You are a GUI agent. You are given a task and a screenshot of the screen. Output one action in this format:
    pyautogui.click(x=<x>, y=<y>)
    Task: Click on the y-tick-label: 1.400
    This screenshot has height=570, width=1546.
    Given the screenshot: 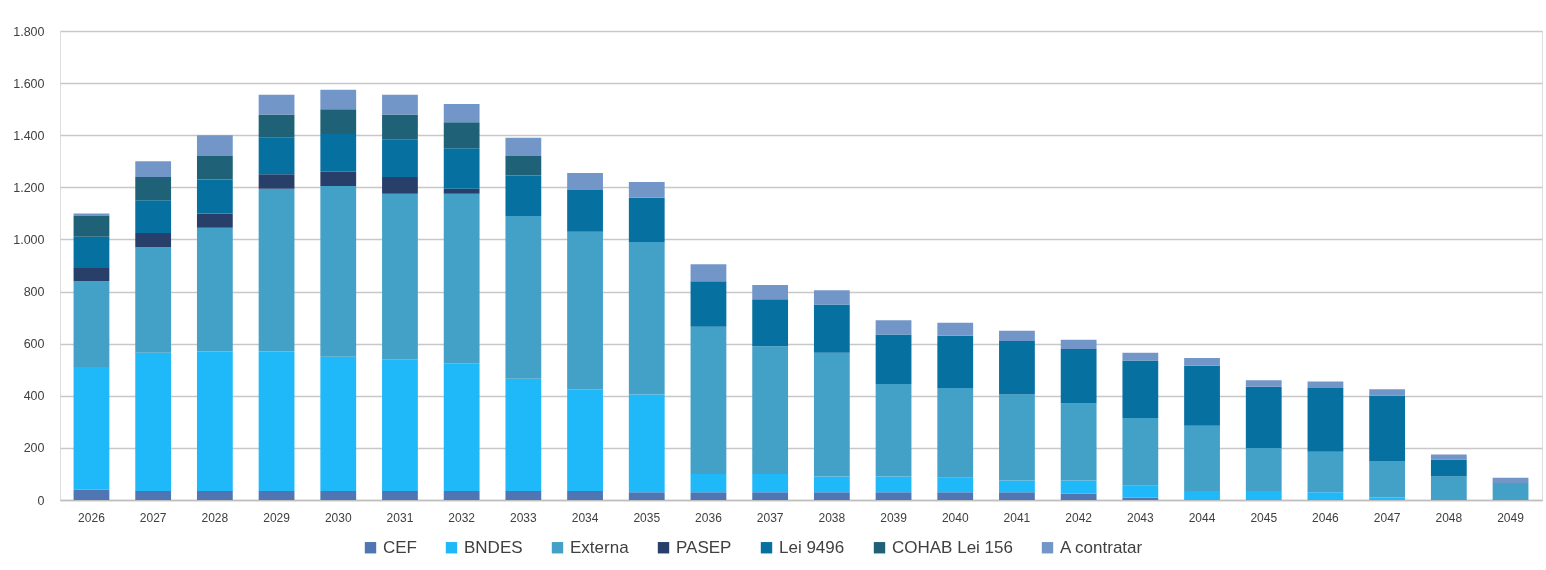 What is the action you would take?
    pyautogui.click(x=29, y=135)
    